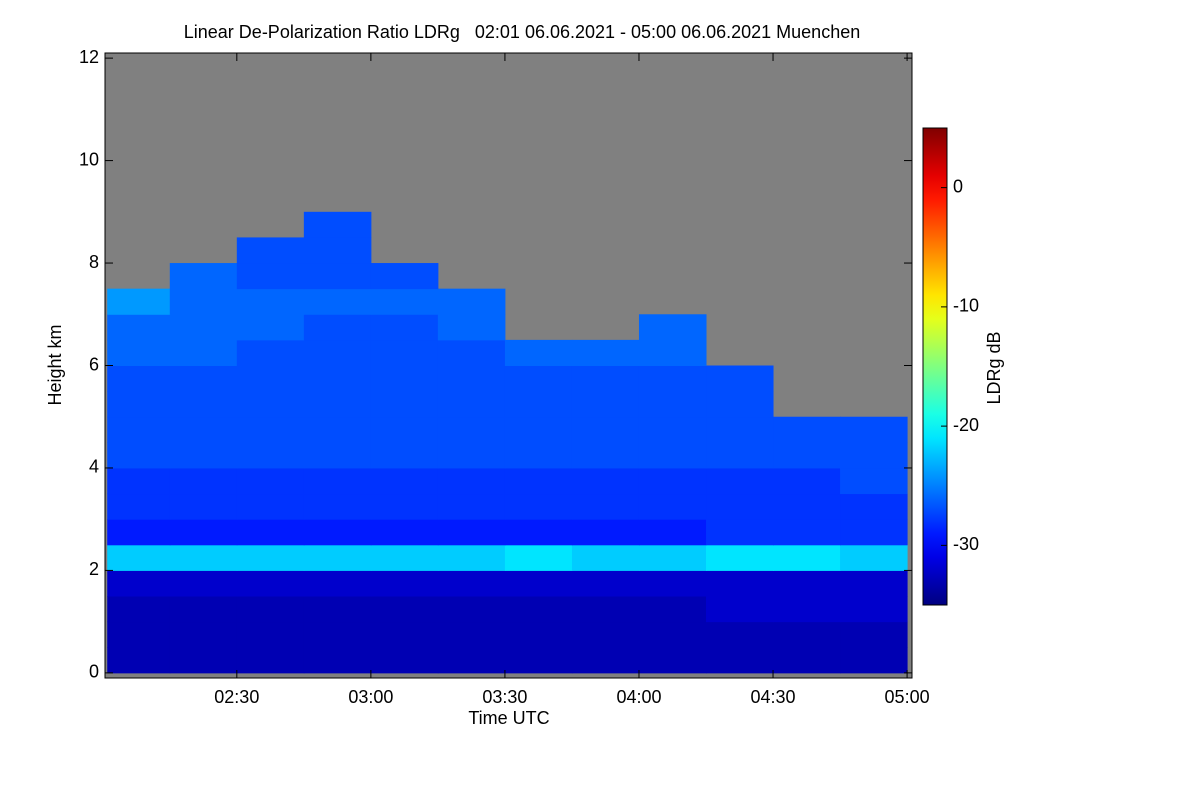 The height and width of the screenshot is (800, 1200). Describe the element at coordinates (55, 364) in the screenshot. I see `y-axis-label: Height km` at that location.